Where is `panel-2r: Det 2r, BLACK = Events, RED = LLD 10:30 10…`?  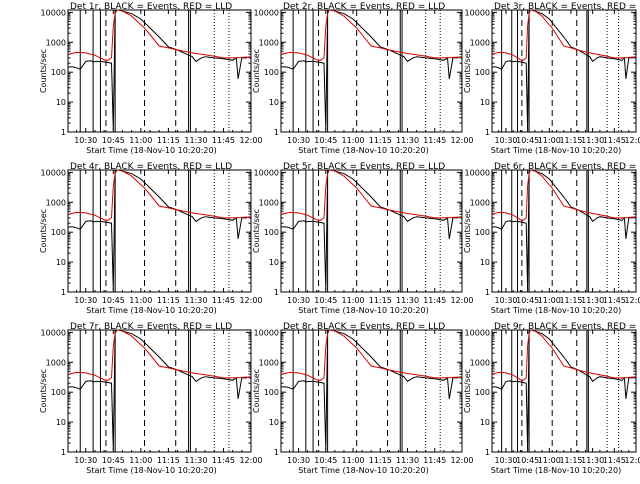
panel-2r: Det 2r, BLACK = Events, RED = LLD 10:30 10… is located at coordinates (363, 78).